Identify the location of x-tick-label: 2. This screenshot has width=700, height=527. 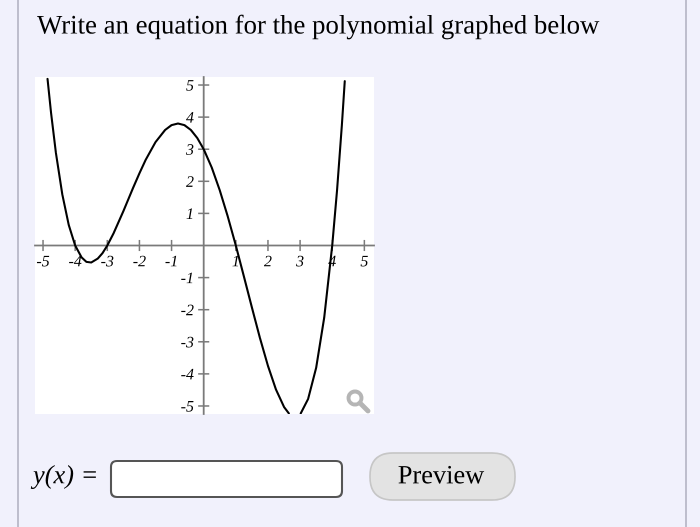
(268, 261).